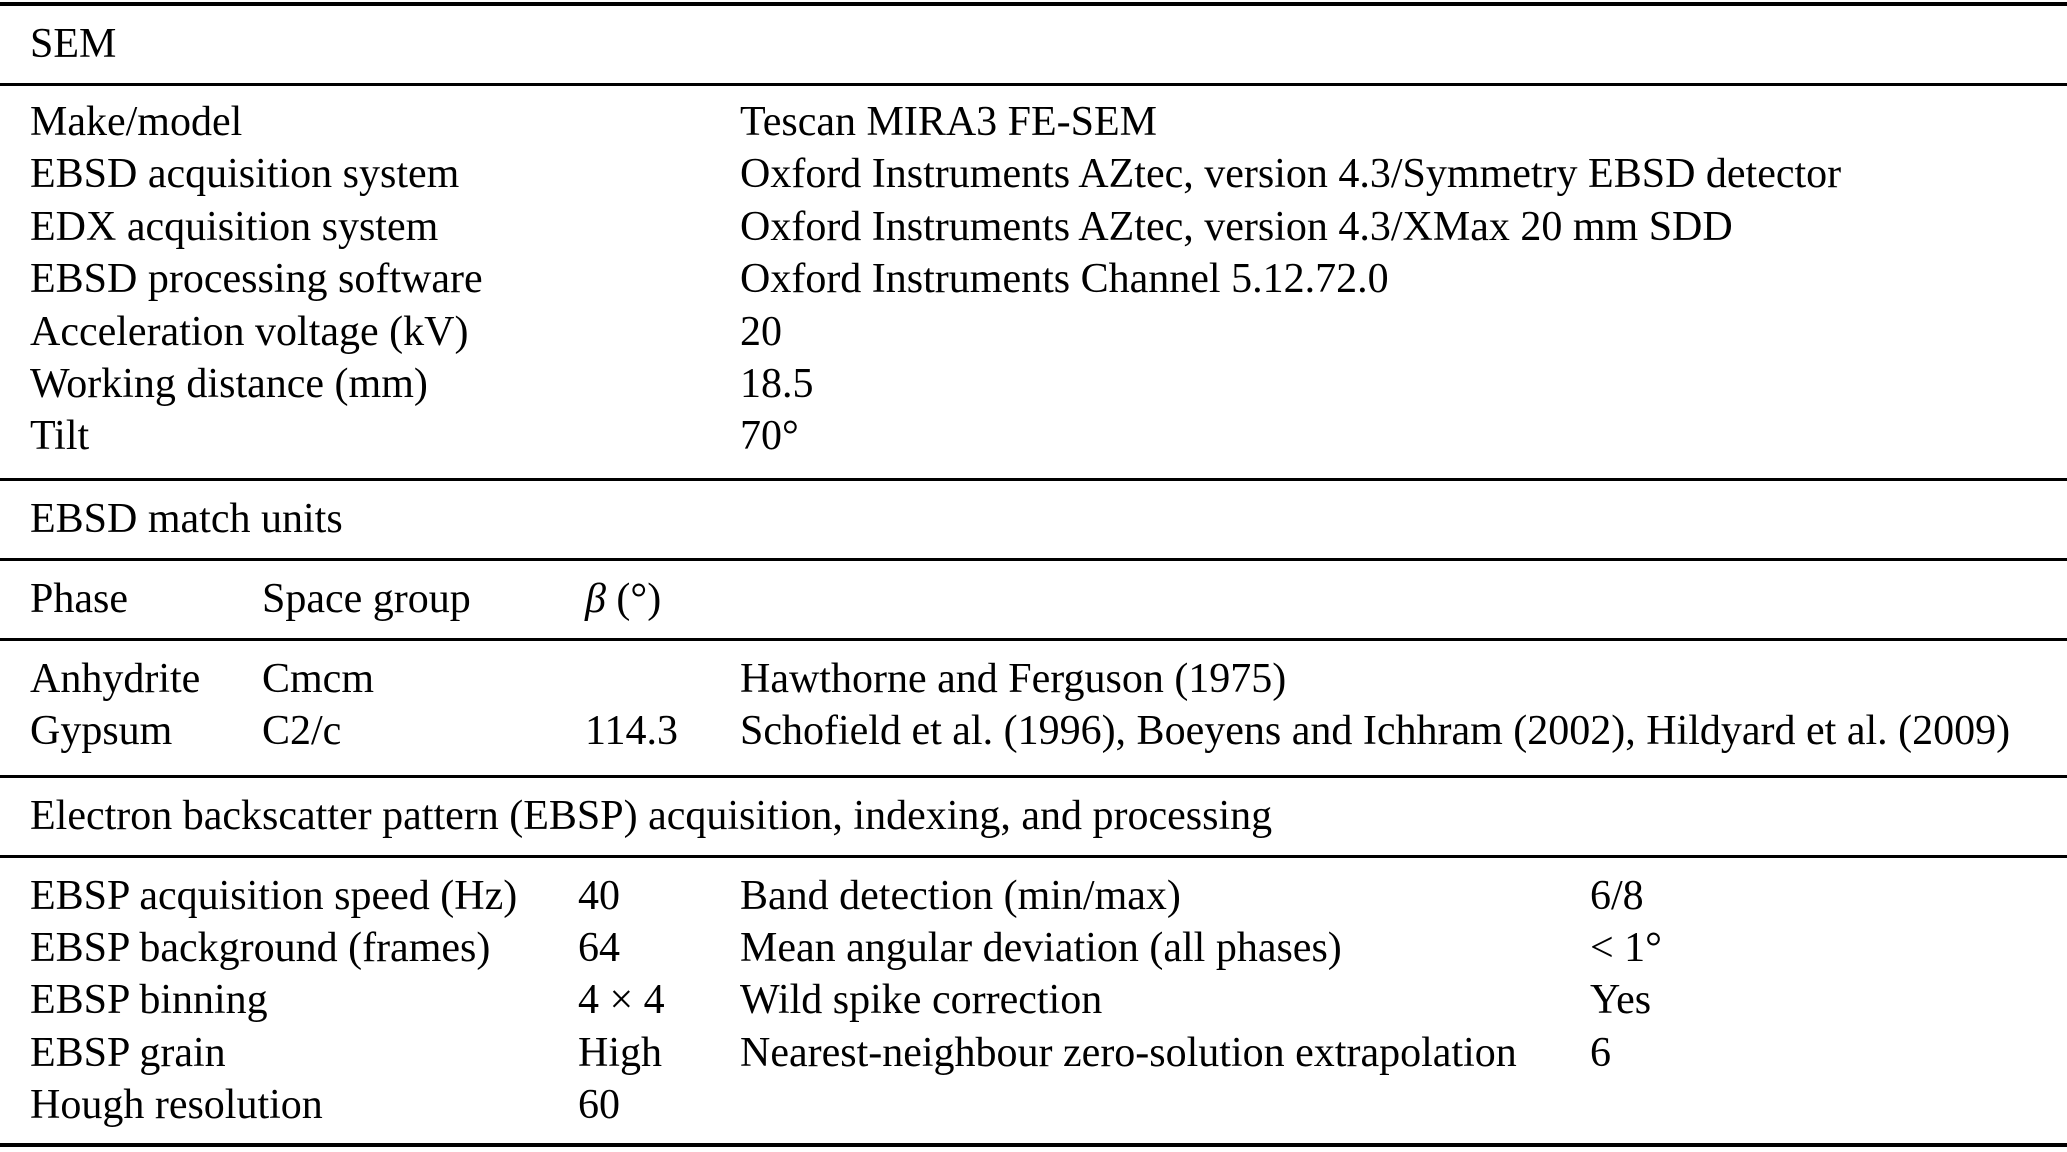 This screenshot has width=2067, height=1152. What do you see at coordinates (1033, 384) in the screenshot?
I see `table-row: Working distance (mm) 18.5` at bounding box center [1033, 384].